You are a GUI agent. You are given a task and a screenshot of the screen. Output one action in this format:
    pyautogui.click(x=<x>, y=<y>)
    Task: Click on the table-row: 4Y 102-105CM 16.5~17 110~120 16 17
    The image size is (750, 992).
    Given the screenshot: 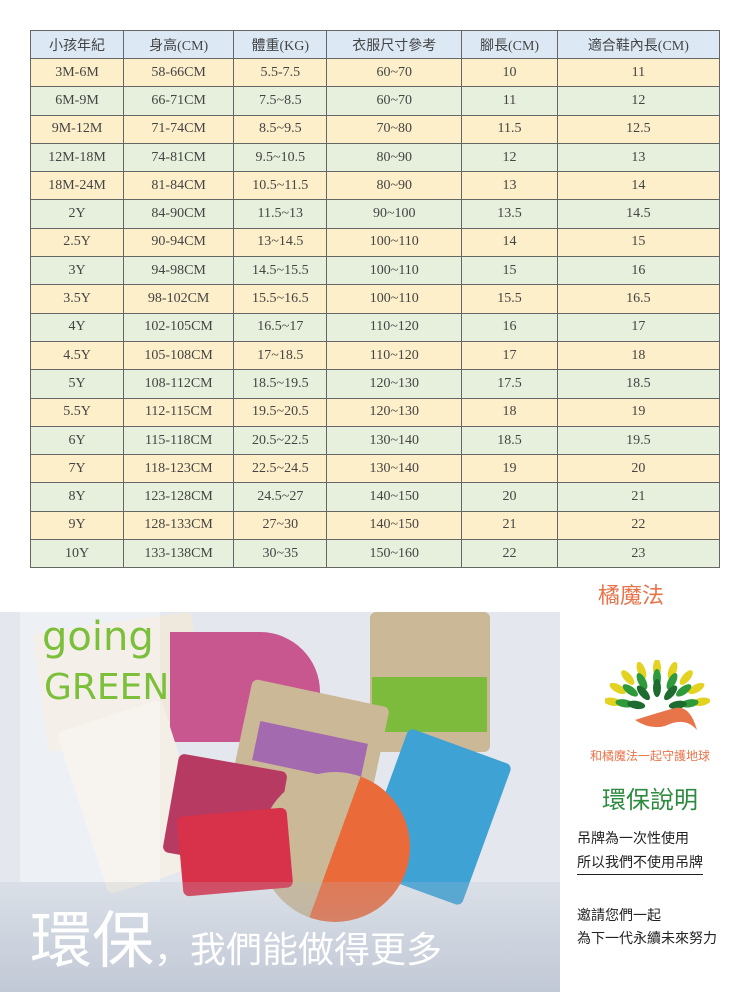 What is the action you would take?
    pyautogui.click(x=375, y=327)
    